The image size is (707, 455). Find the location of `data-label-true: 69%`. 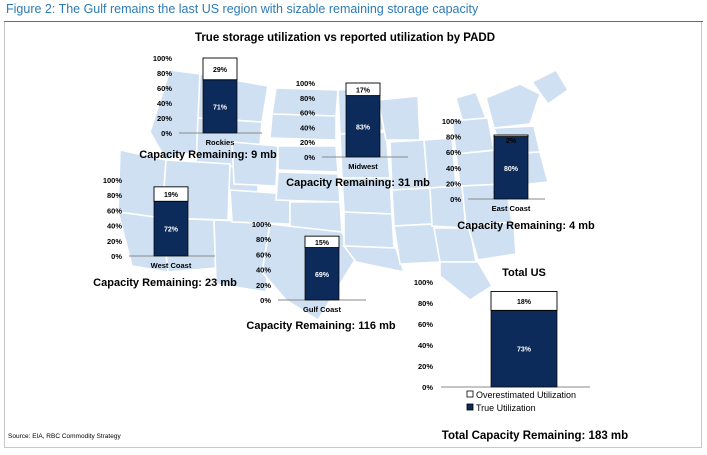

data-label-true: 69% is located at coordinates (322, 275).